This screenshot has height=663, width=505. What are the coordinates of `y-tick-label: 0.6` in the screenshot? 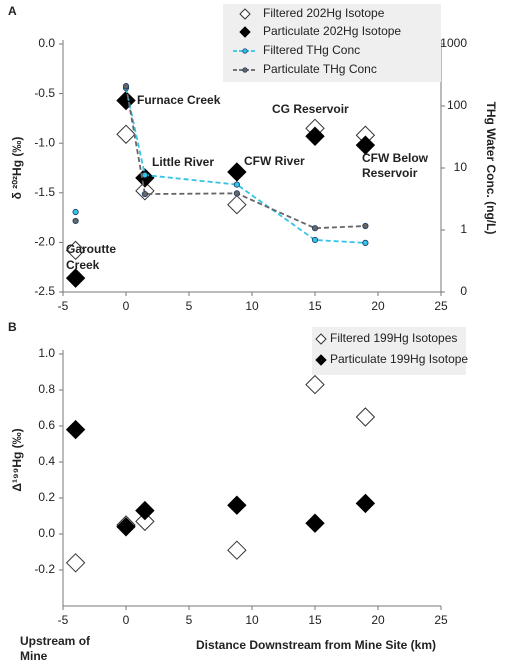 It's located at (46, 425).